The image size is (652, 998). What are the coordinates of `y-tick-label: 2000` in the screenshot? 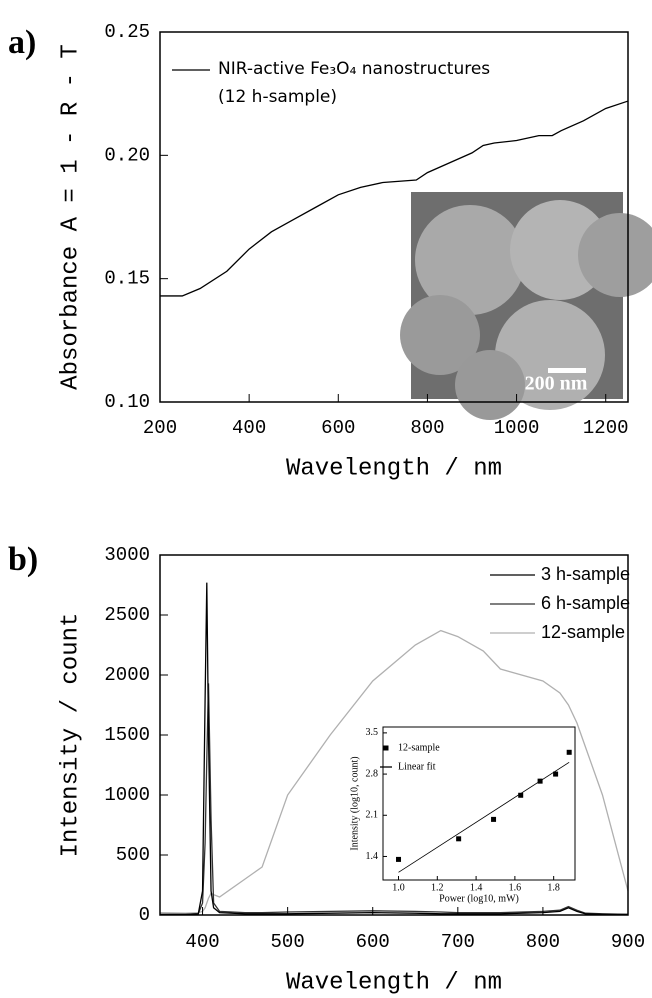 It's located at (127, 675).